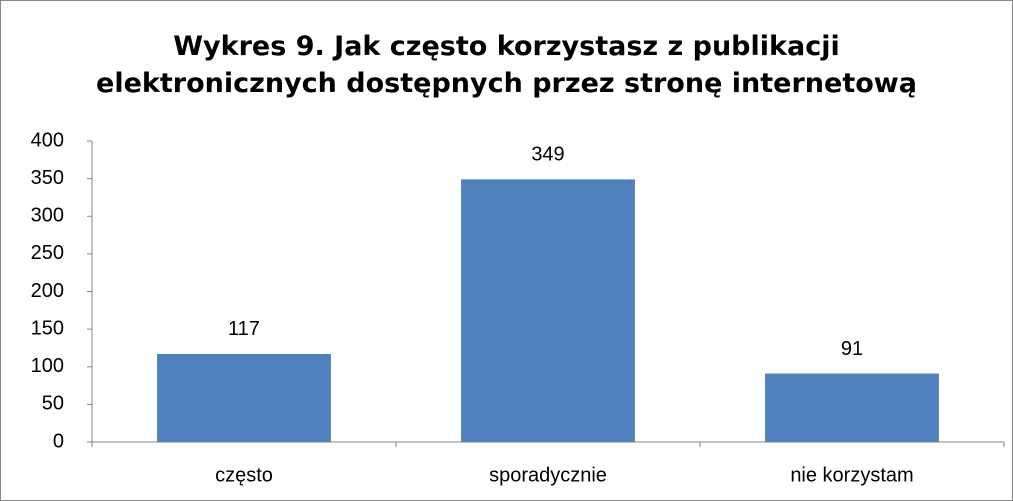  What do you see at coordinates (47, 291) in the screenshot?
I see `y-tick-label: 200` at bounding box center [47, 291].